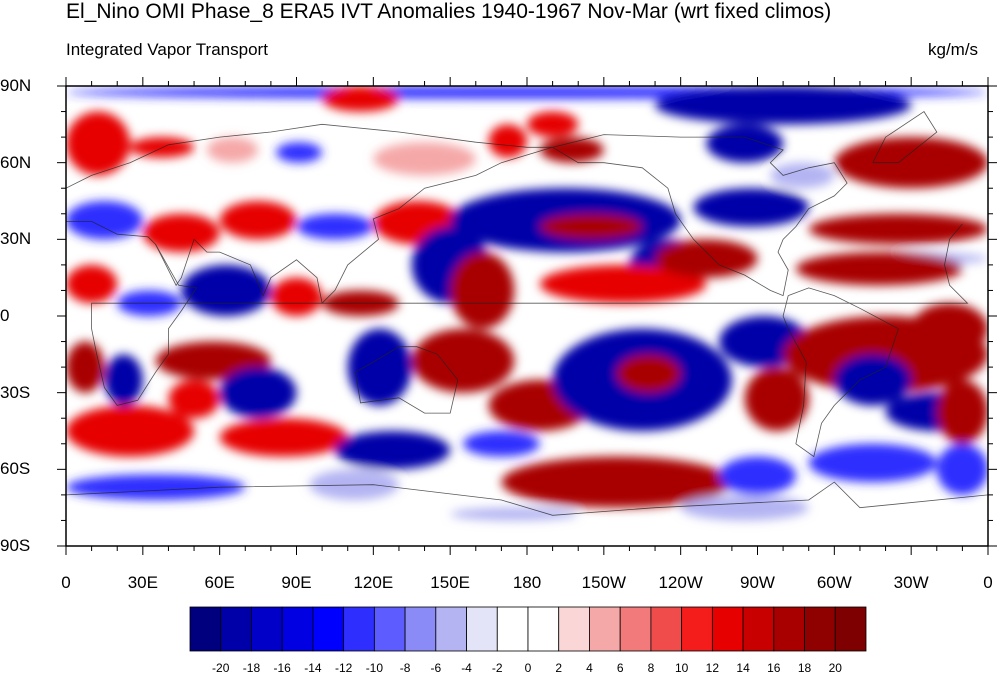 The height and width of the screenshot is (676, 1005). I want to click on colorbar-tick-label: -8, so click(405, 668).